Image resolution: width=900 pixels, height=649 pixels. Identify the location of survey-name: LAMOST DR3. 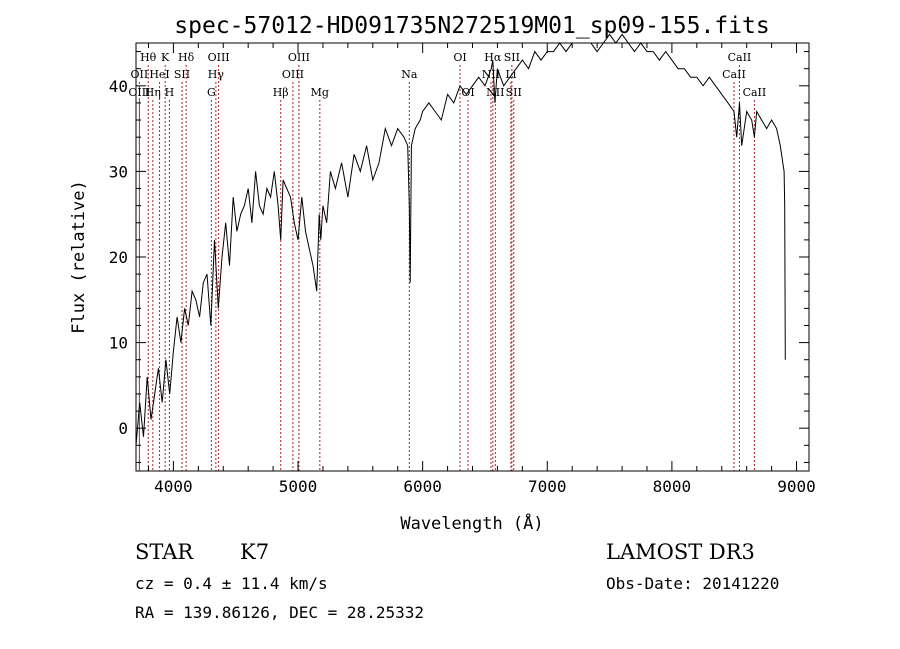
(680, 552).